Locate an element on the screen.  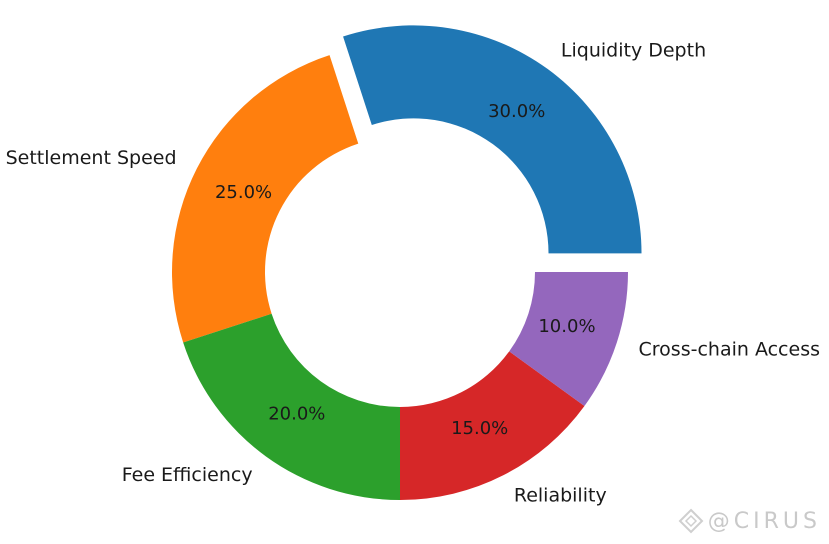
slice-fee-efficiency is located at coordinates (291, 406).